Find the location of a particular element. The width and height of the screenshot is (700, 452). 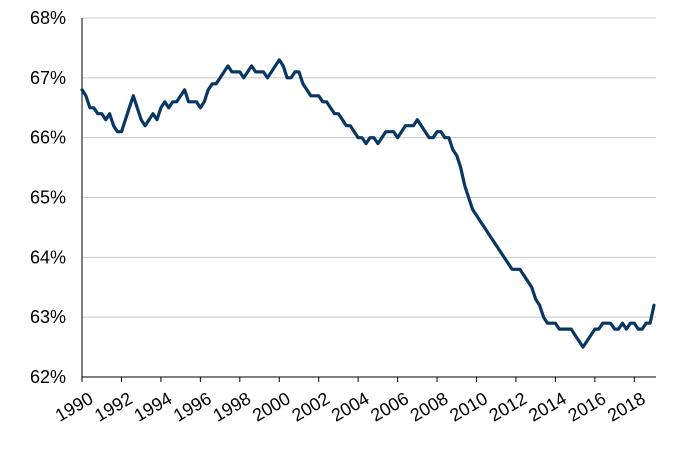

y-tick-label: 67% is located at coordinates (48, 78).